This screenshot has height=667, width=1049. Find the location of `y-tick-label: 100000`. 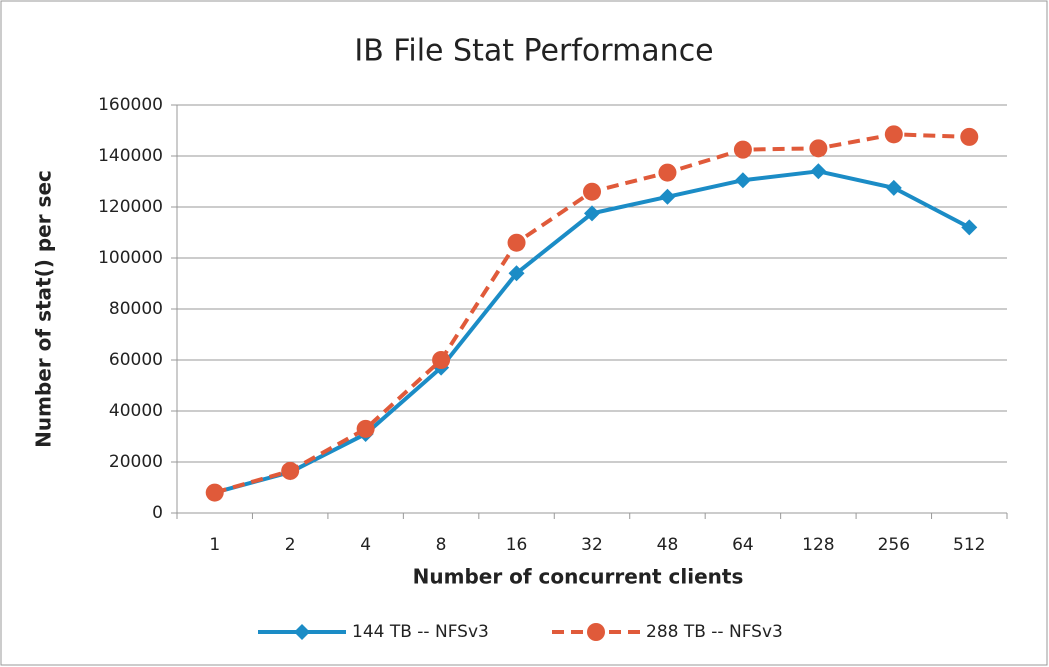

y-tick-label: 100000 is located at coordinates (130, 258).